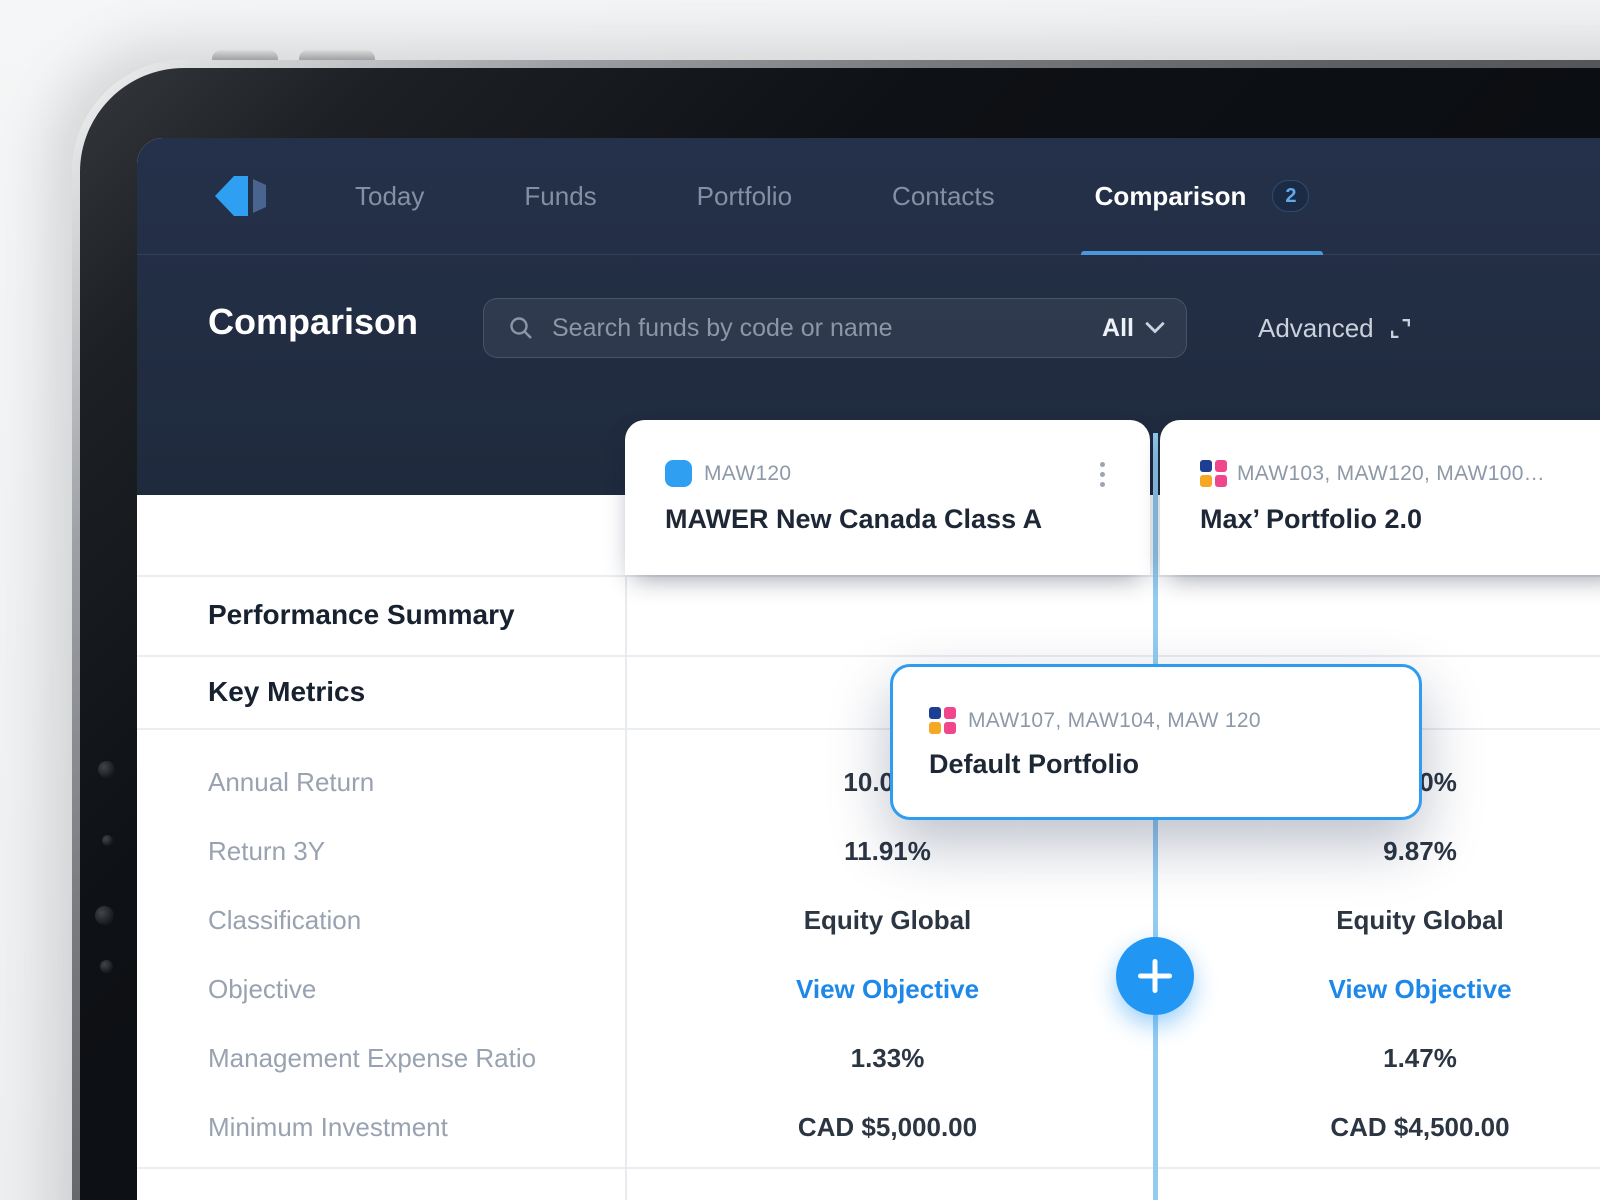 The height and width of the screenshot is (1200, 1600). Describe the element at coordinates (291, 782) in the screenshot. I see `row-label: Annual Return` at that location.